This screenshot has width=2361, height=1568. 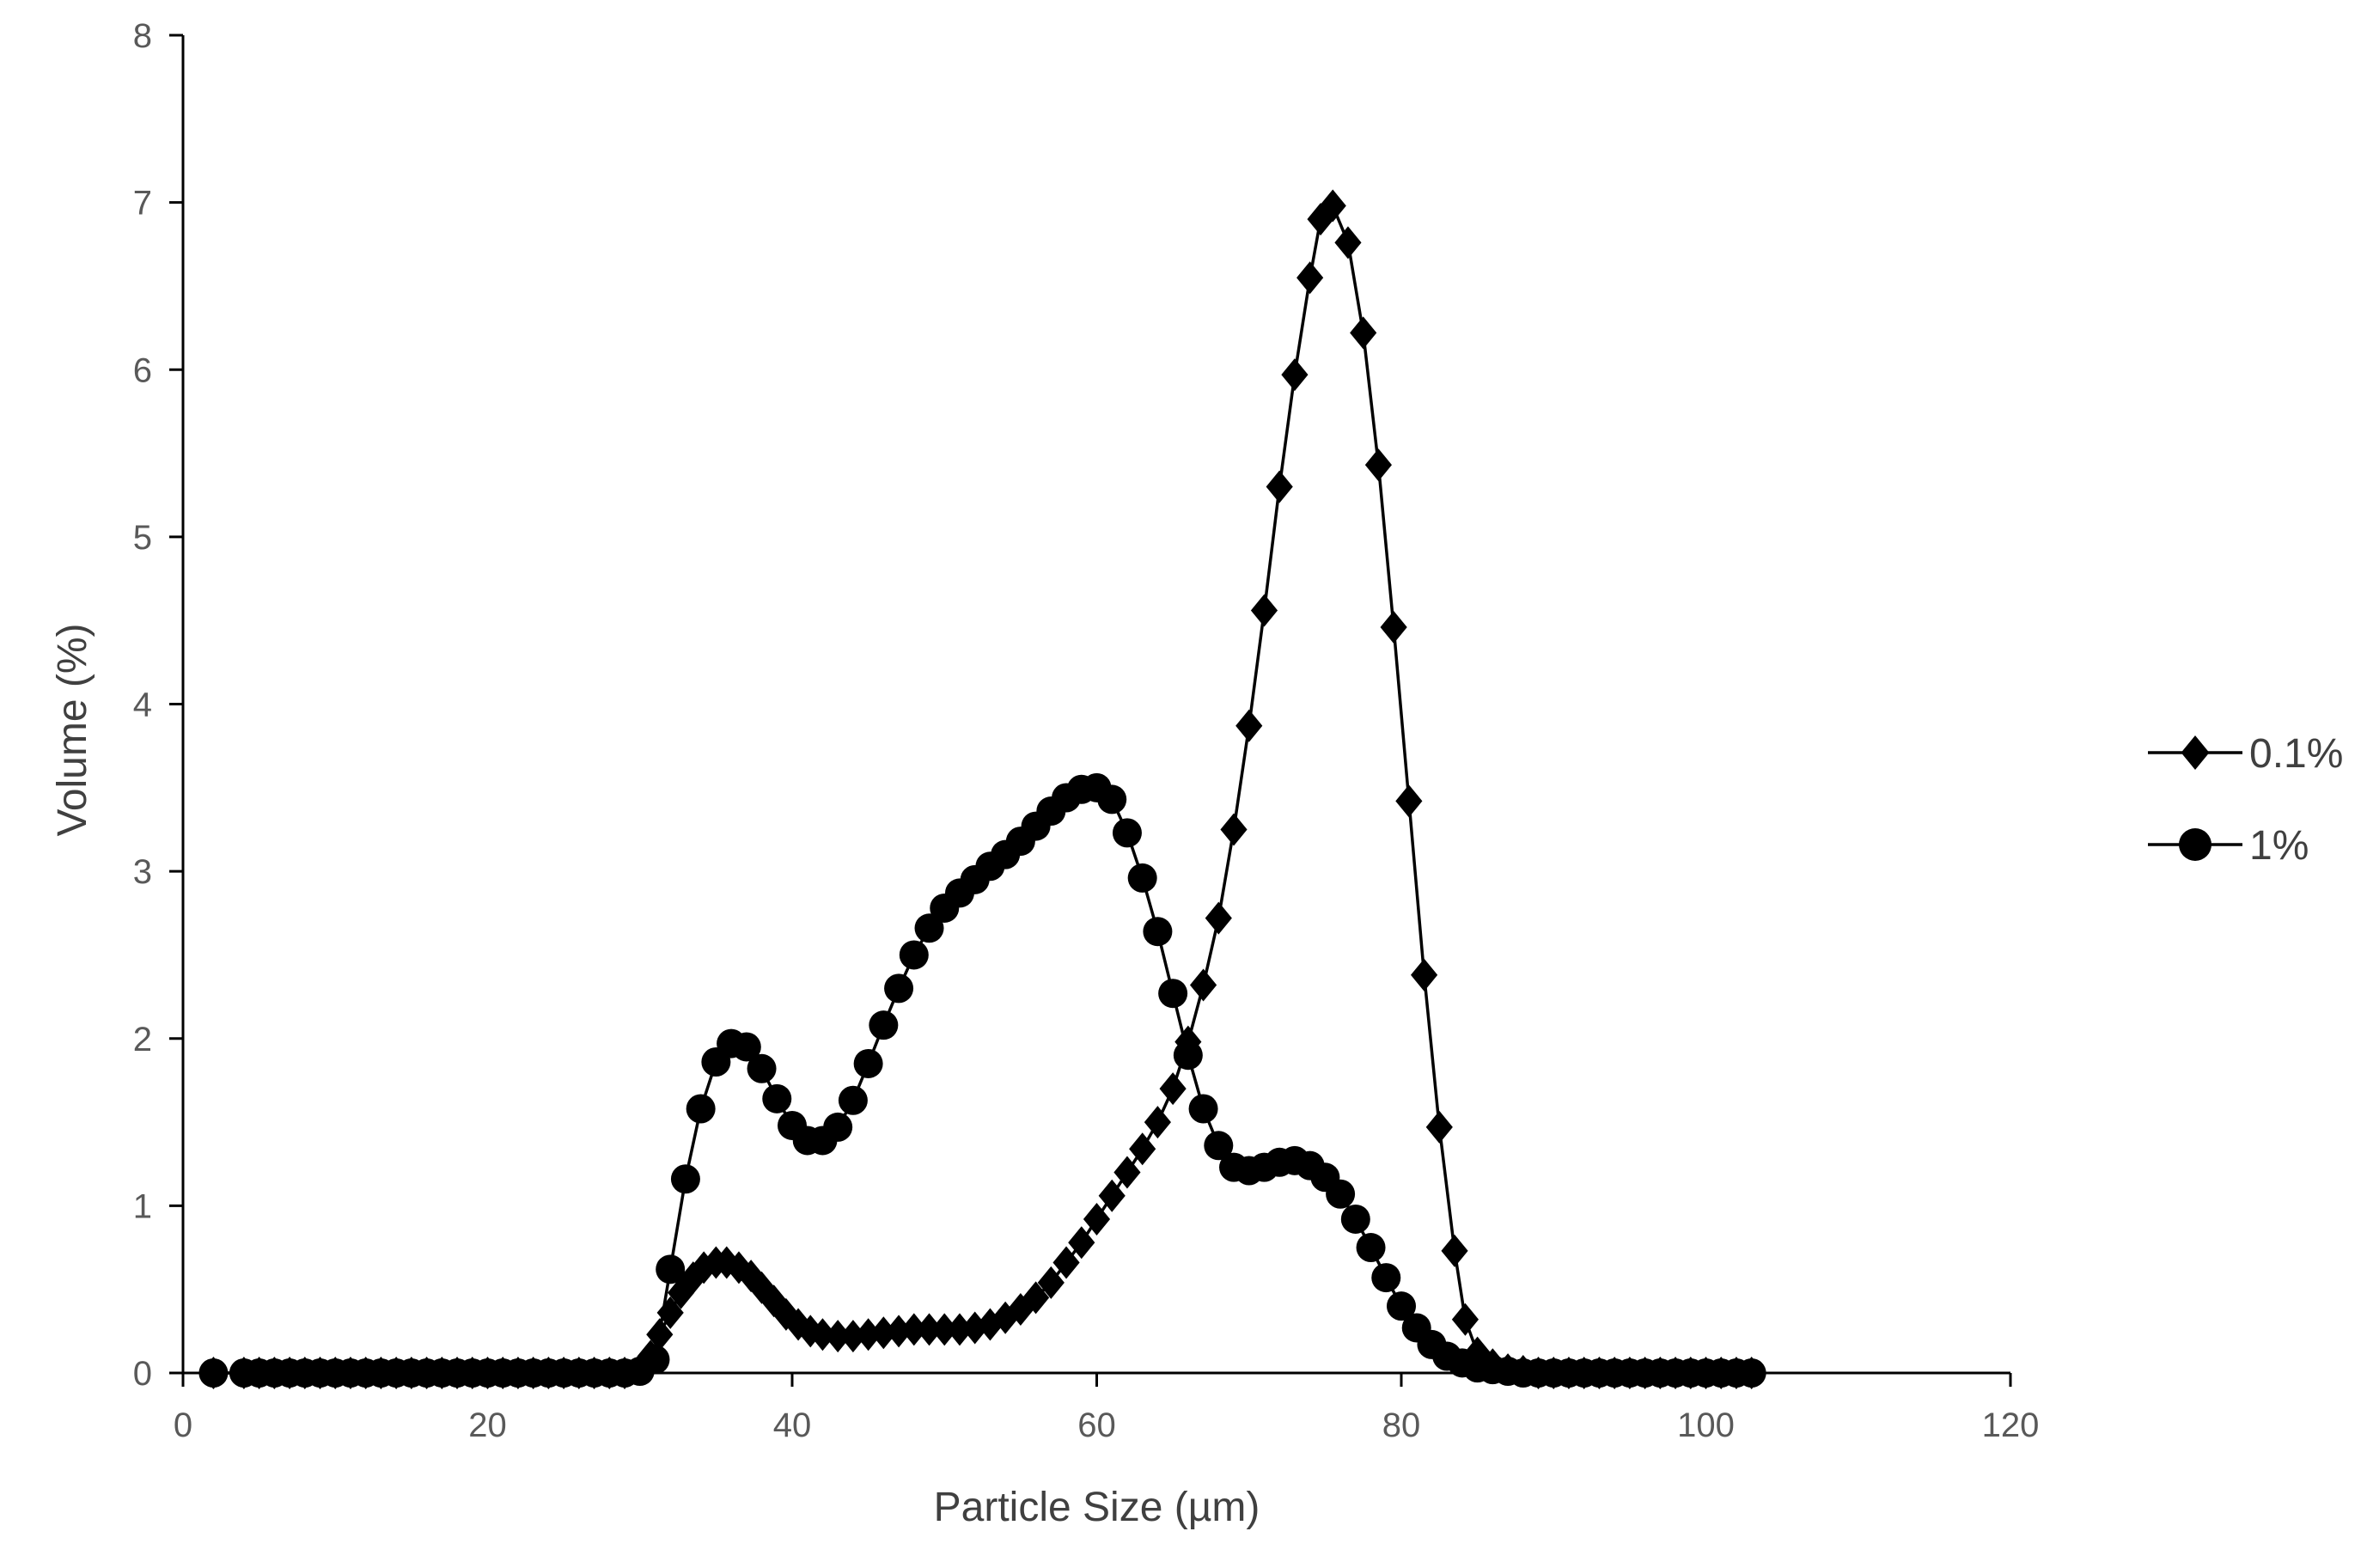 What do you see at coordinates (2011, 1425) in the screenshot?
I see `x-tick-label: 120` at bounding box center [2011, 1425].